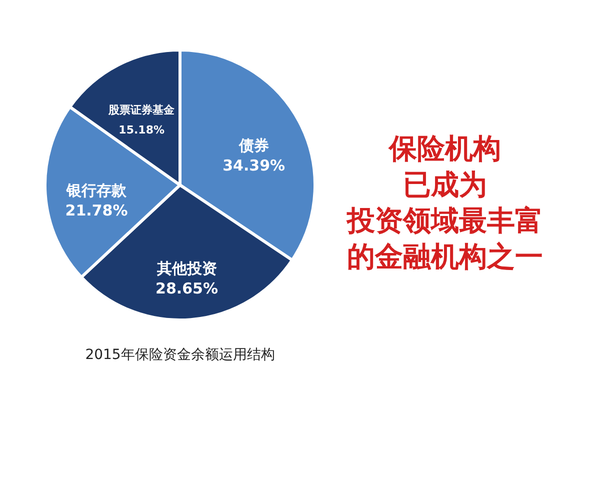 This screenshot has width=600, height=480. What do you see at coordinates (444, 148) in the screenshot?
I see `text: 保险机构` at bounding box center [444, 148].